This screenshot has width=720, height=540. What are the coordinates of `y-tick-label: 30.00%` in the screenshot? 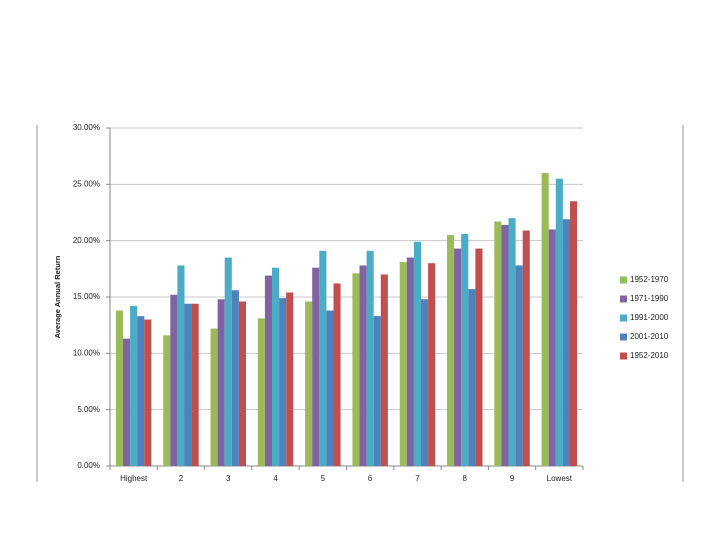 It's located at (86, 127).